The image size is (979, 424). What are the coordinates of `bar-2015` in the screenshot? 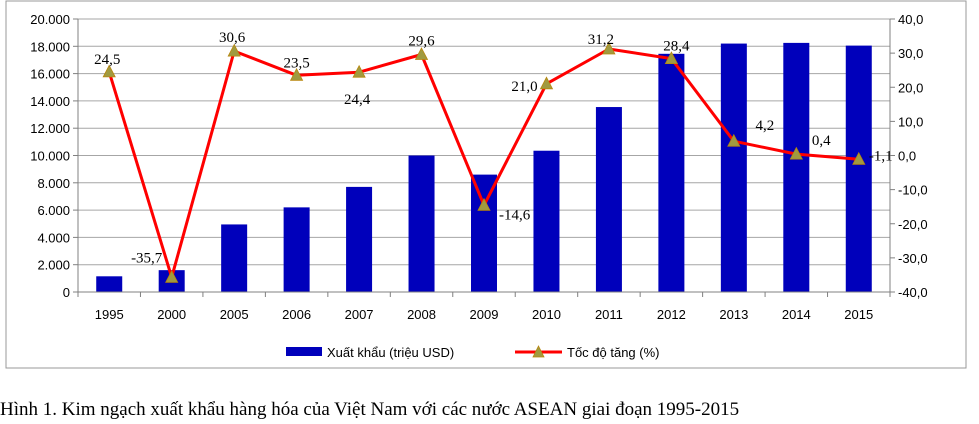 It's located at (858, 169).